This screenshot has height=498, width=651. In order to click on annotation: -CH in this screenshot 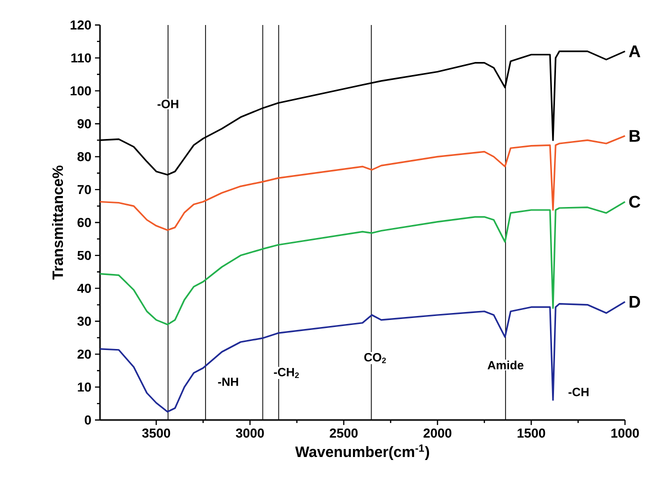, I will do `click(578, 392)`.